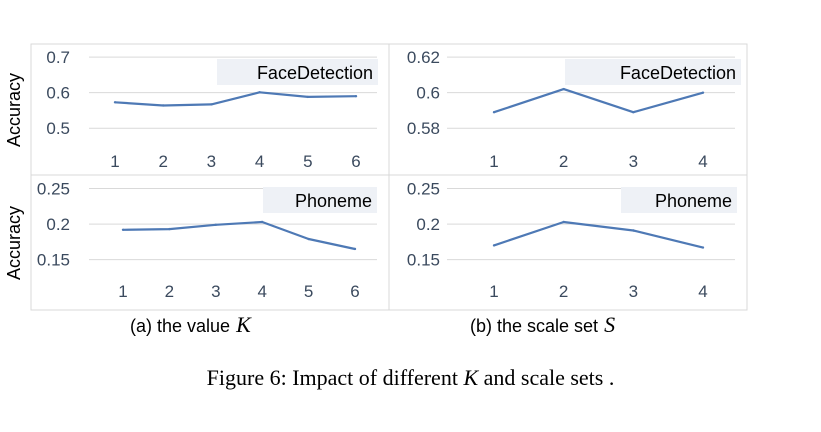 This screenshot has height=432, width=821. I want to click on subcaption-b-text: (b) the scale set, so click(534, 326).